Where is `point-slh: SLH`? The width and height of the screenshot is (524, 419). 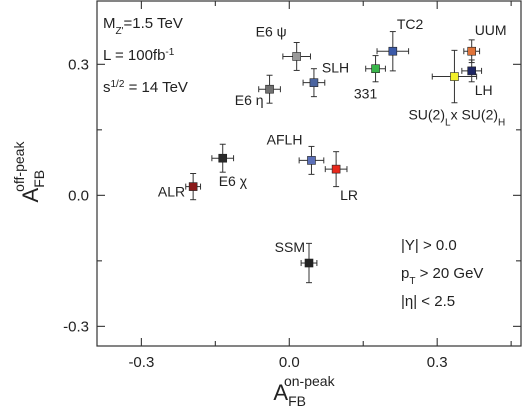 point-slh: SLH is located at coordinates (325, 79).